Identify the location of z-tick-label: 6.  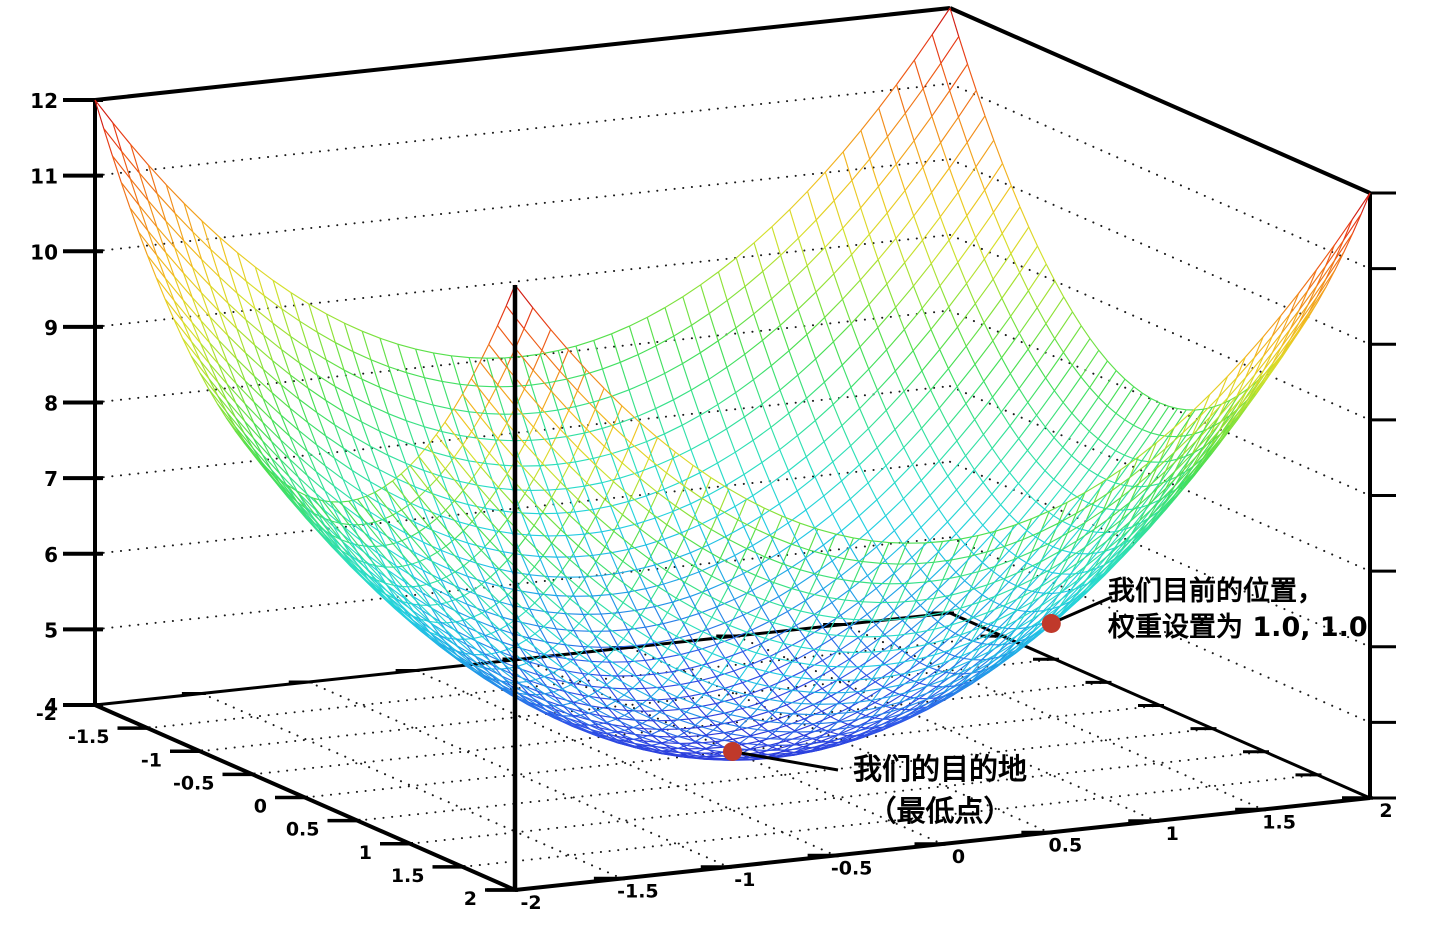
(51, 555).